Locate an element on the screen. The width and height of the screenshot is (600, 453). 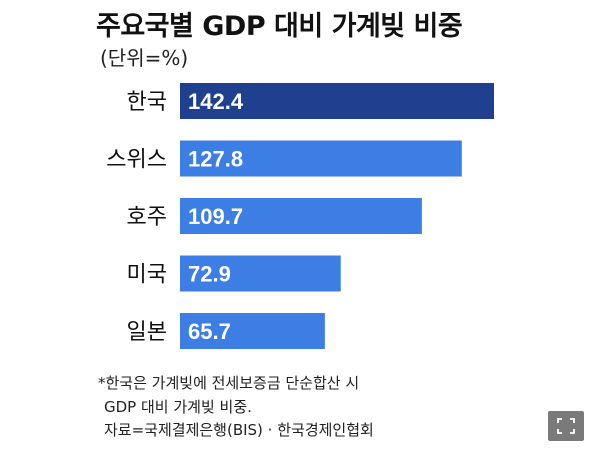
fullscreen-button is located at coordinates (566, 426).